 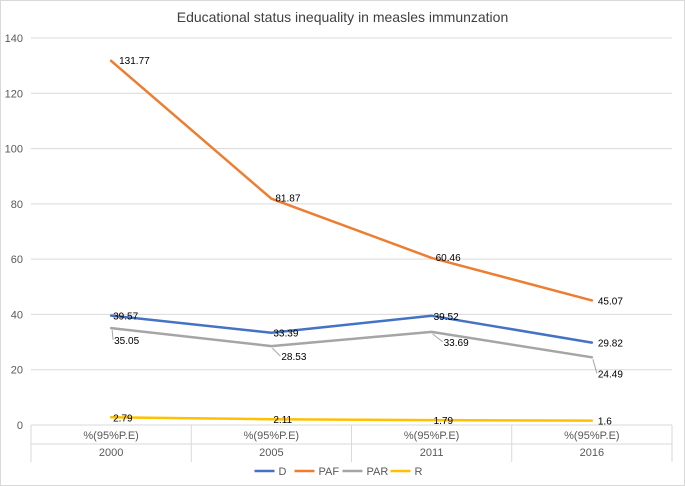 What do you see at coordinates (123, 418) in the screenshot?
I see `data-label: 2.79` at bounding box center [123, 418].